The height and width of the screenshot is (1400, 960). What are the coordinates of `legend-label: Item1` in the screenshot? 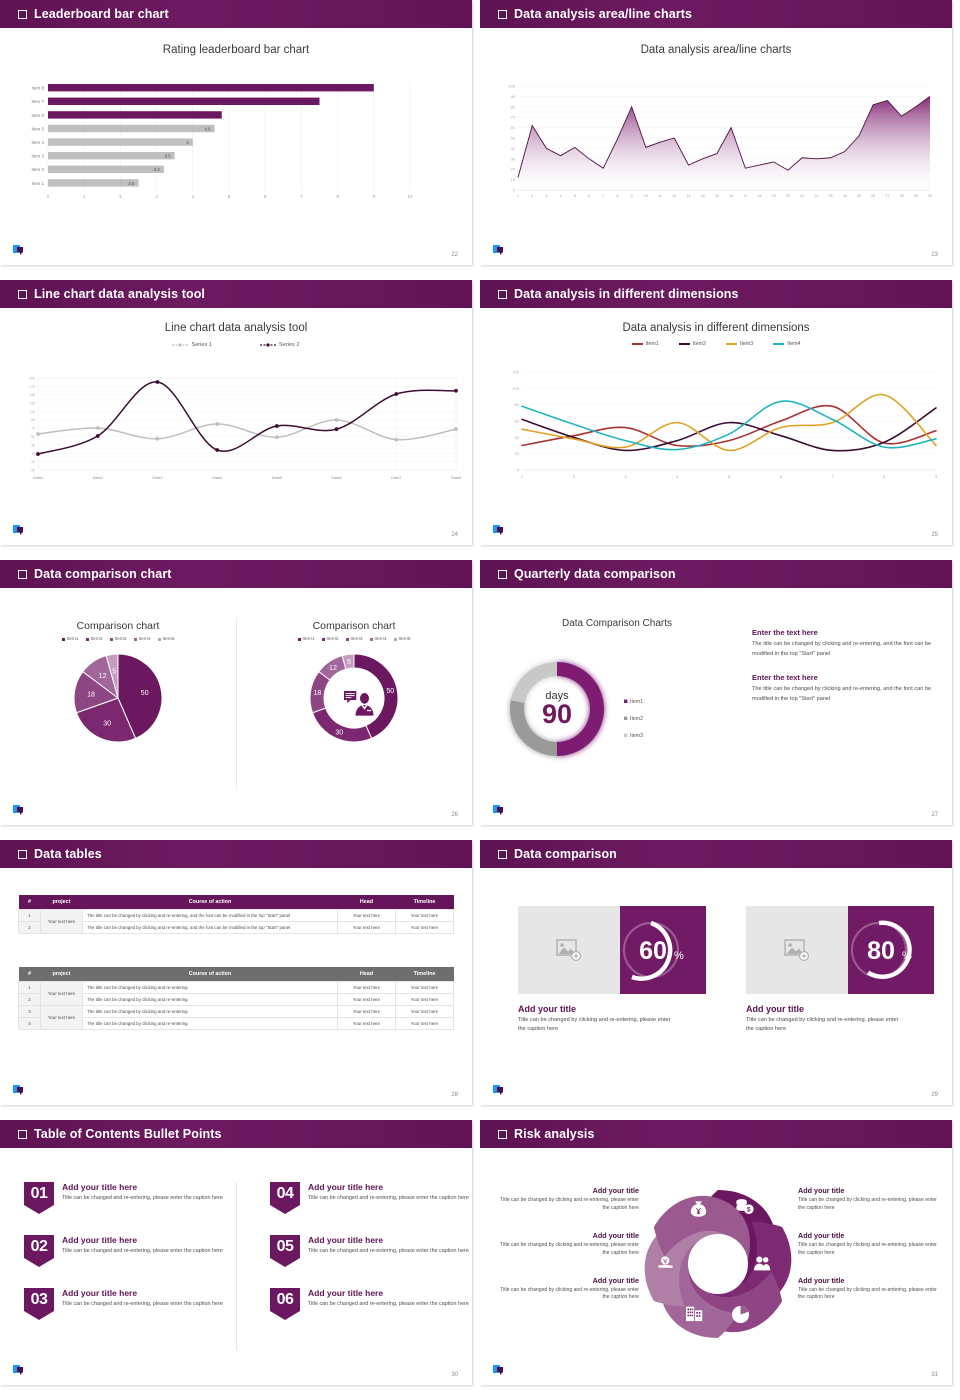 It's located at (308, 639).